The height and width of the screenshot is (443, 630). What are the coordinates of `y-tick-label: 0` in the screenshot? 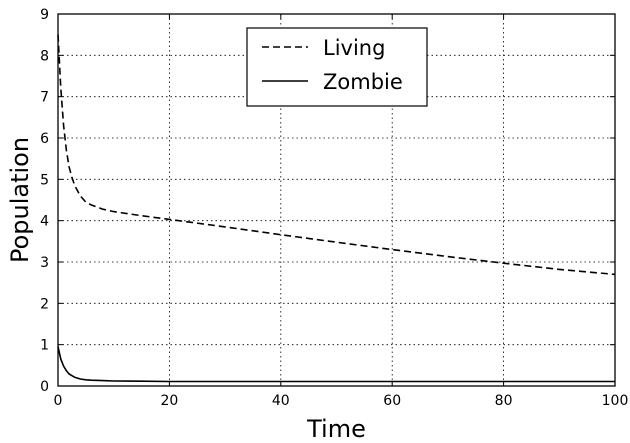 It's located at (44, 387).